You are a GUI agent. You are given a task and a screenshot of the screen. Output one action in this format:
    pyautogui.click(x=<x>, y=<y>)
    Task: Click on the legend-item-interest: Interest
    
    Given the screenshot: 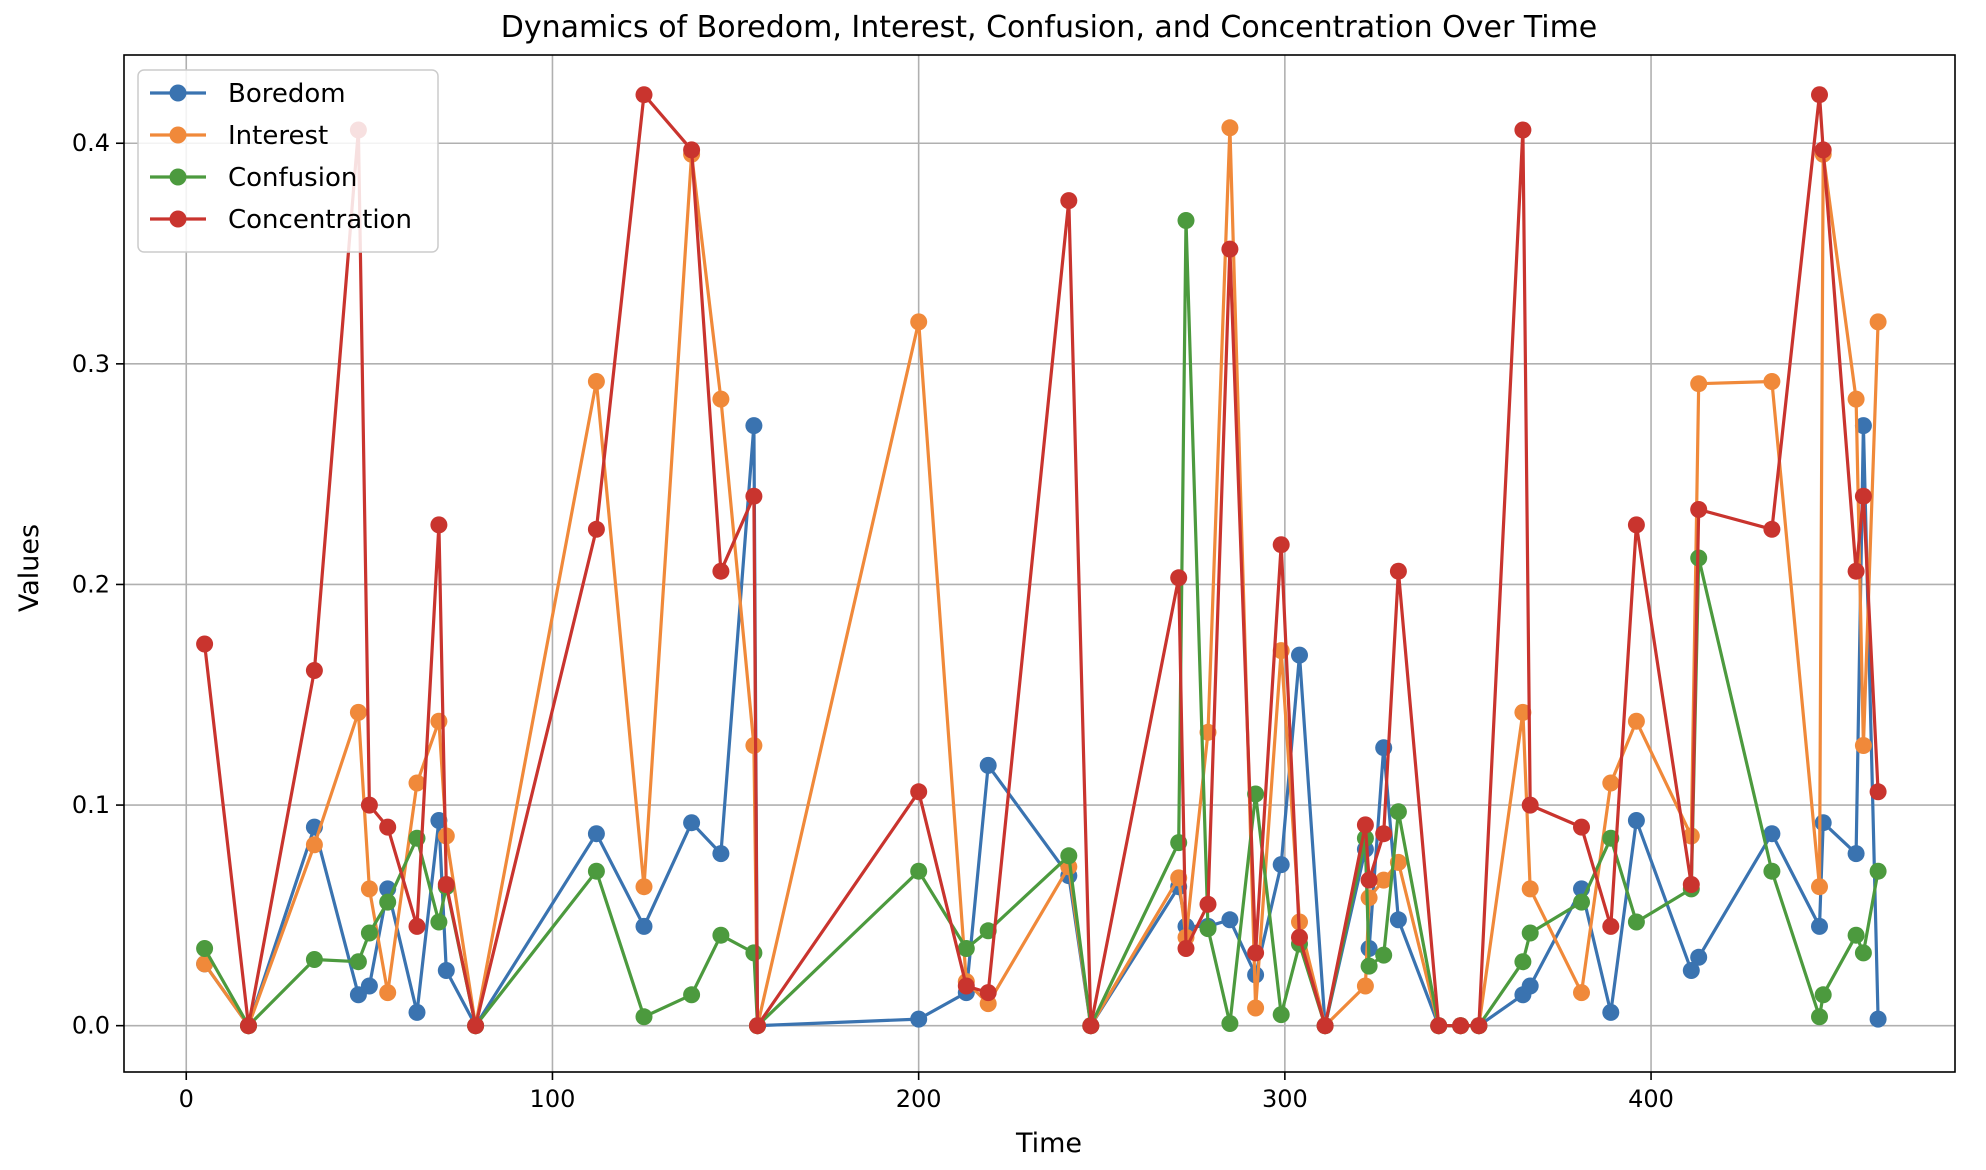 What is the action you would take?
    pyautogui.click(x=239, y=136)
    